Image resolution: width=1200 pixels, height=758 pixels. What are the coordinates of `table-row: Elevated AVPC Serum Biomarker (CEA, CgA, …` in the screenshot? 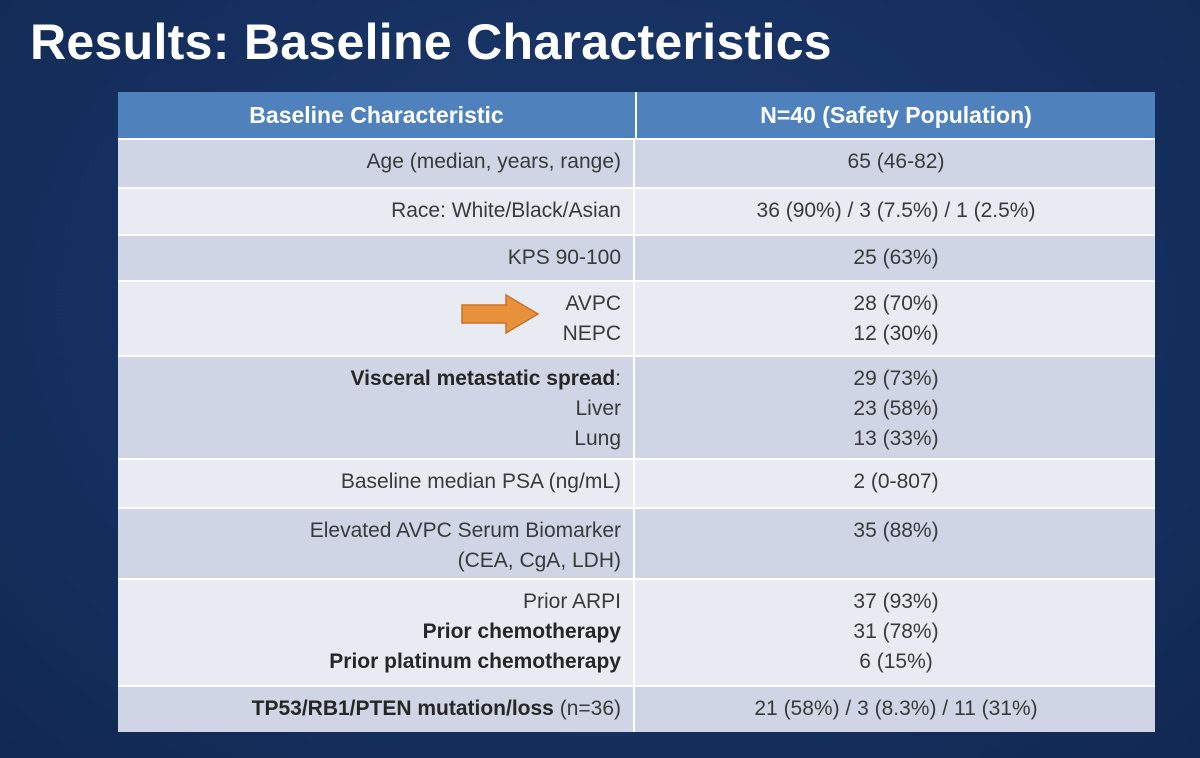 It's located at (636, 542).